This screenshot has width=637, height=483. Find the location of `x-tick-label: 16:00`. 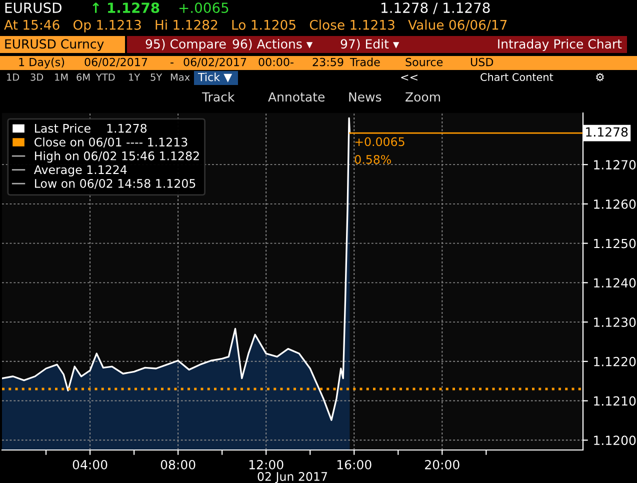

x-tick-label: 16:00 is located at coordinates (354, 465).